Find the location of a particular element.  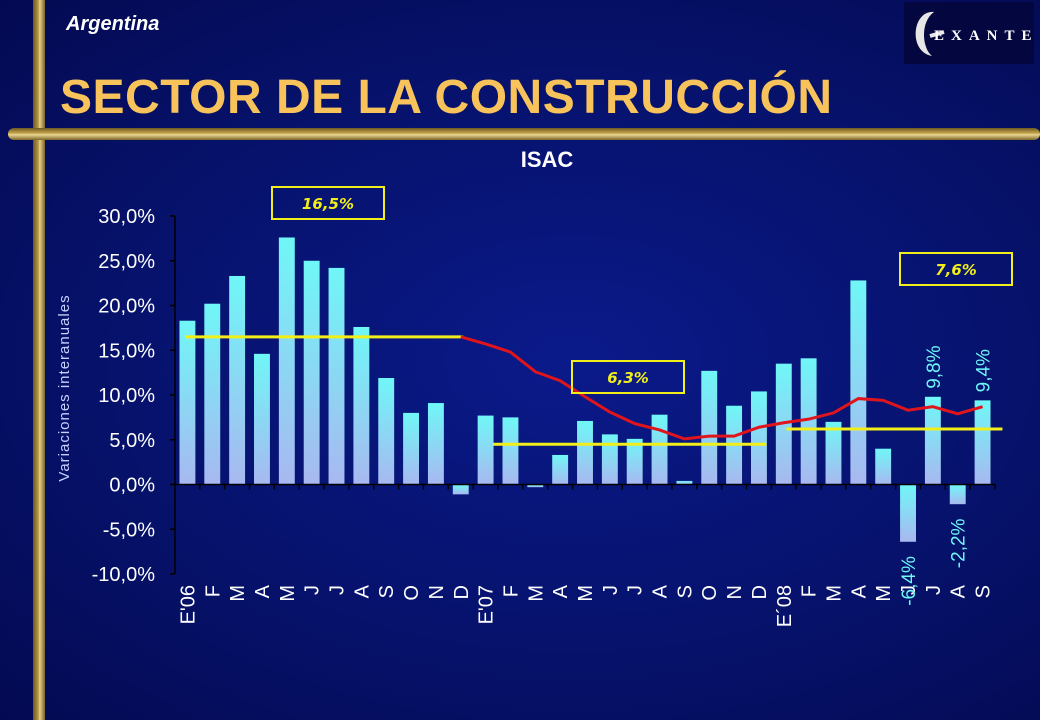

y-axis-label: Variaciones interanuales is located at coordinates (64, 387).